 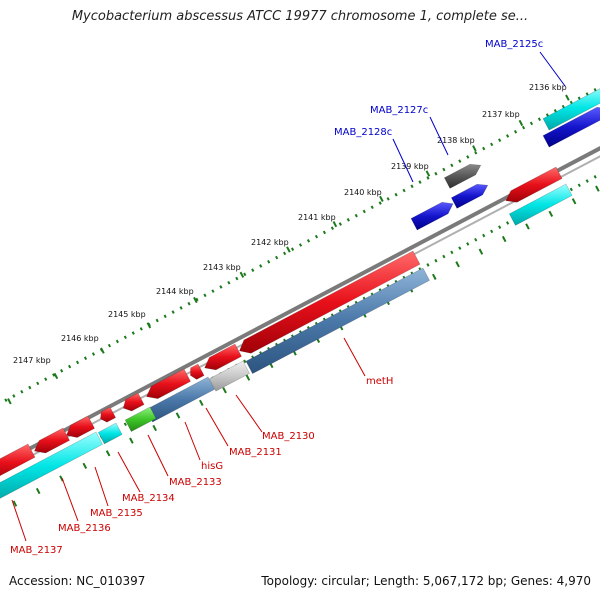 I want to click on feature-cyan-small, so click(x=110, y=433).